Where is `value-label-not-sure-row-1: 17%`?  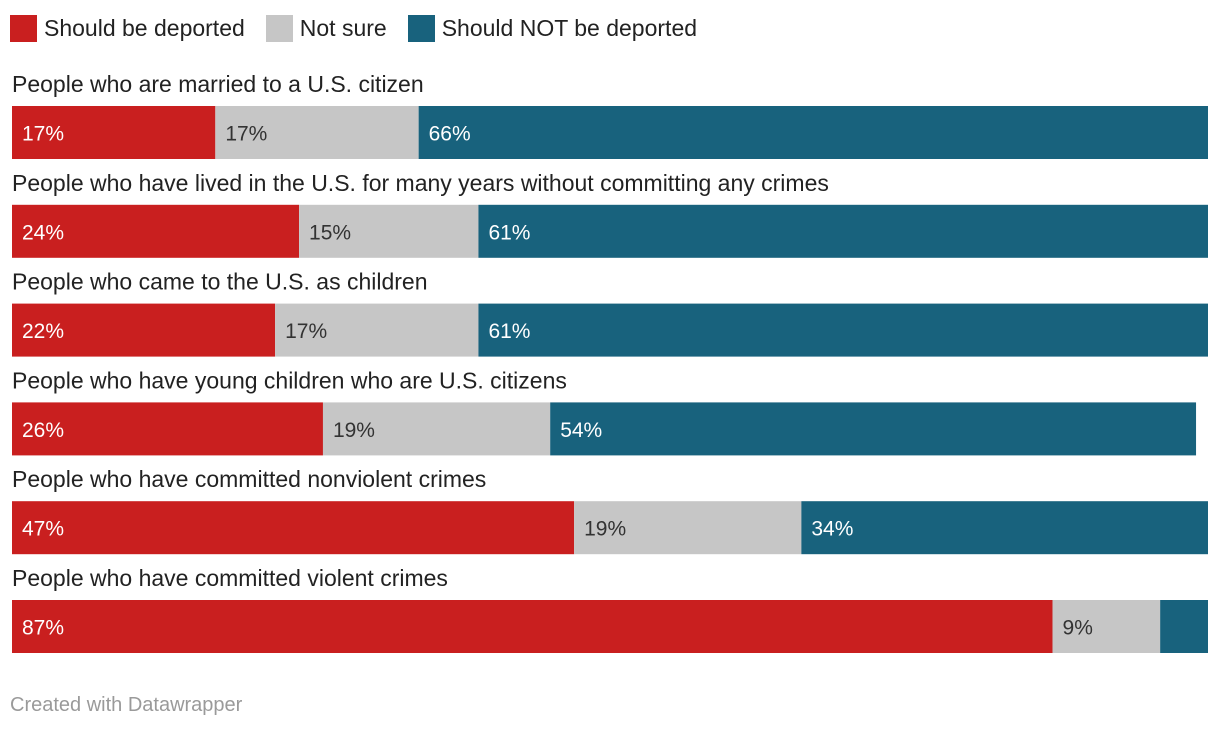 value-label-not-sure-row-1: 17% is located at coordinates (246, 134).